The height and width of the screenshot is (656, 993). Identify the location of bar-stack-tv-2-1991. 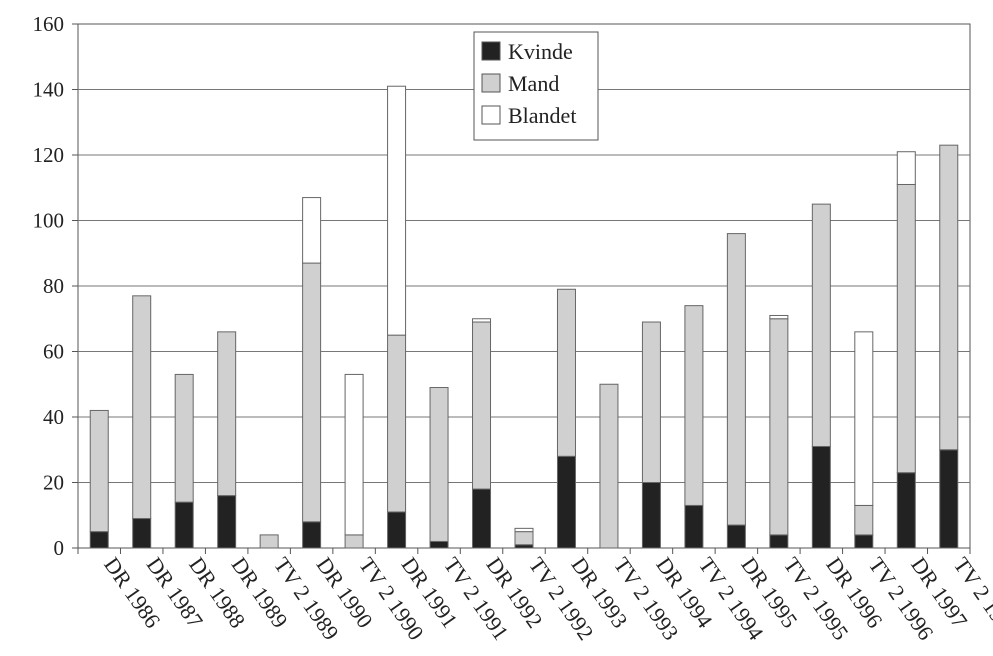
(439, 468).